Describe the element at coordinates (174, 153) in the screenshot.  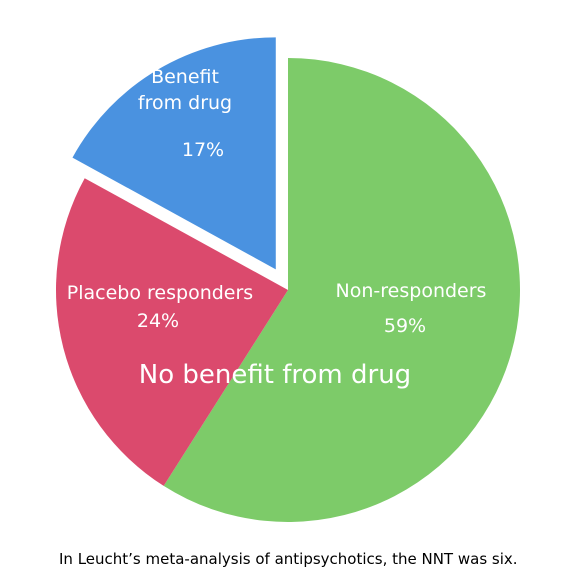
I see `pie-slice-benefit-from-drug` at that location.